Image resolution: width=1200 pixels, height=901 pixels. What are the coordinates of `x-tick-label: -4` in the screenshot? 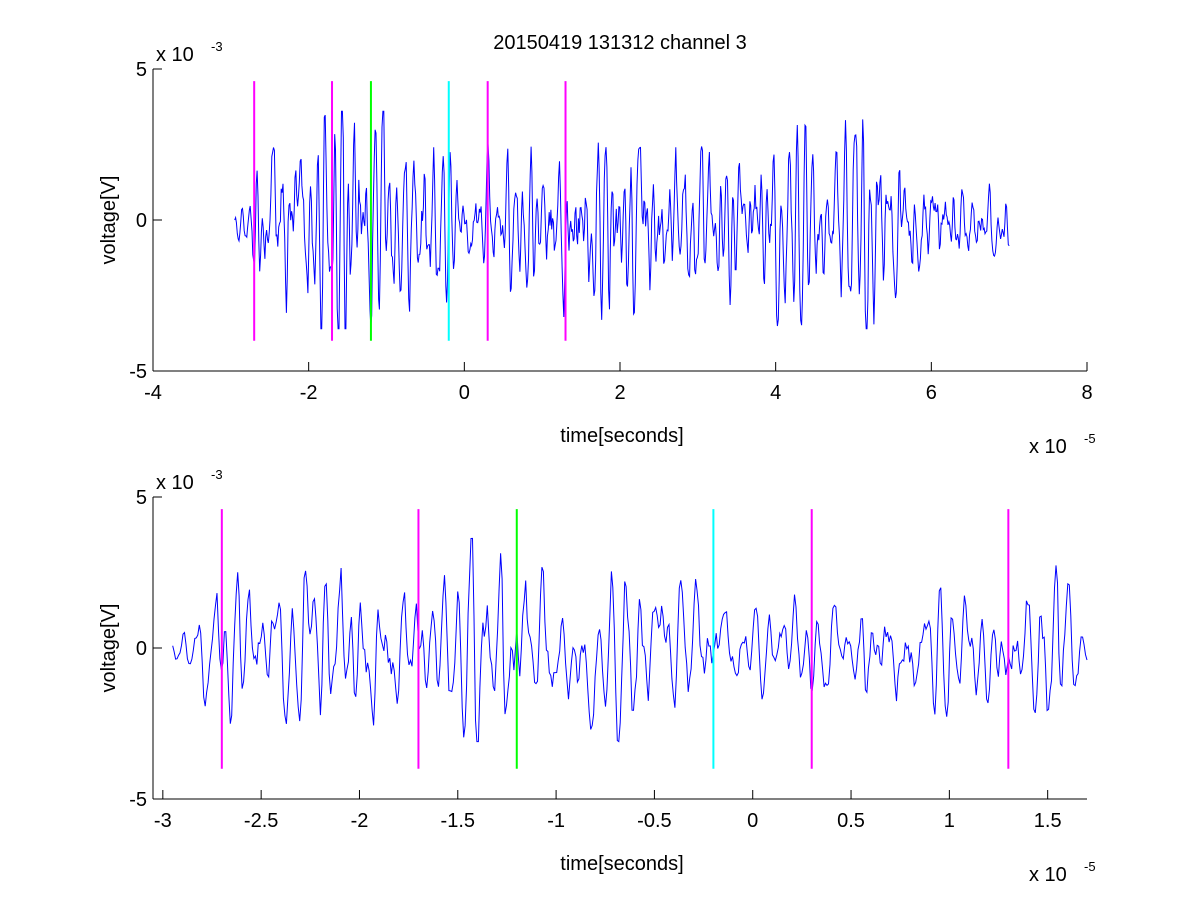 It's located at (153, 393).